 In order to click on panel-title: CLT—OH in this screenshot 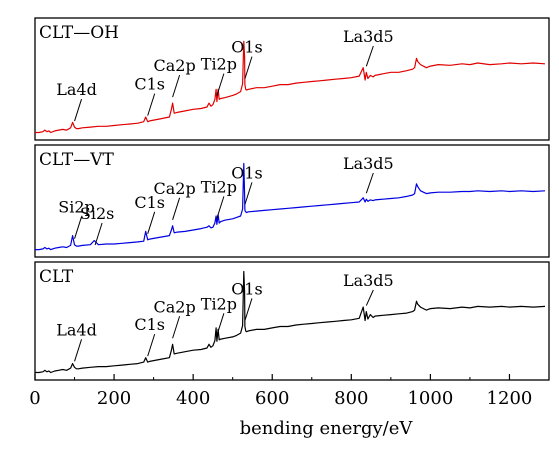, I will do `click(79, 33)`.